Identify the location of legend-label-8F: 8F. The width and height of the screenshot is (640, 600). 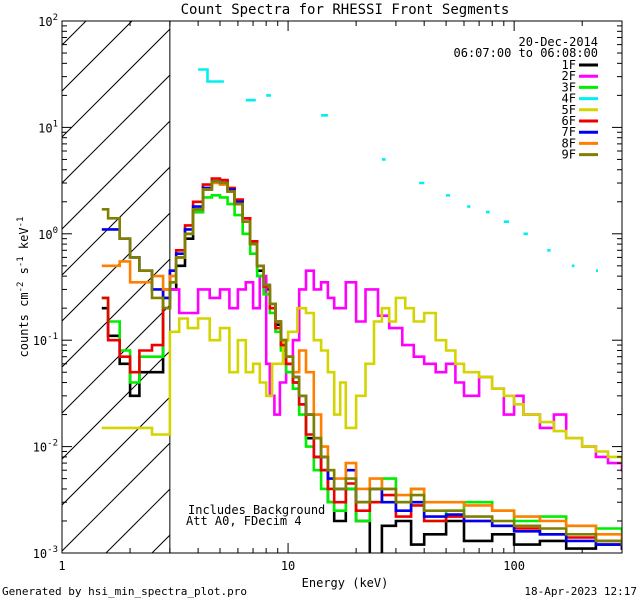
(569, 143).